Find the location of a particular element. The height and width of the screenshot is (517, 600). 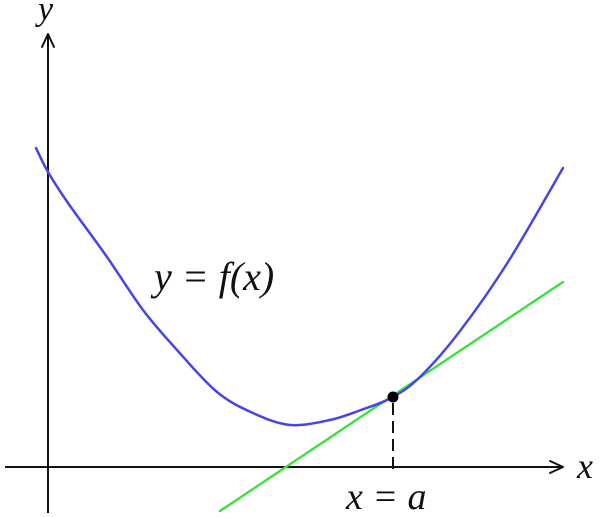

tangent-point-label: x = a is located at coordinates (386, 496).